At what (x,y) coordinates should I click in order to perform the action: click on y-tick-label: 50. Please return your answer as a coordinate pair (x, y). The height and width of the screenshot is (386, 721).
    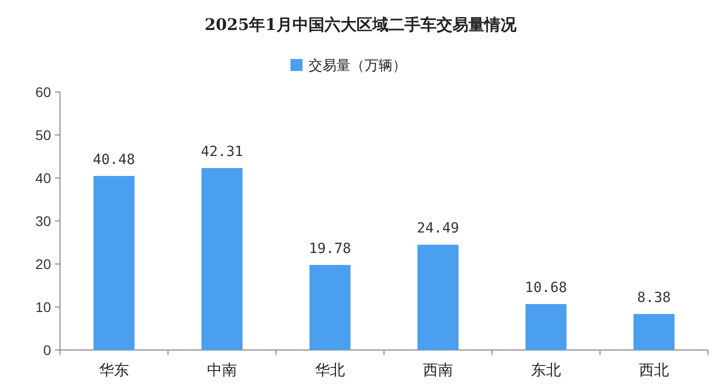
    Looking at the image, I should click on (43, 135).